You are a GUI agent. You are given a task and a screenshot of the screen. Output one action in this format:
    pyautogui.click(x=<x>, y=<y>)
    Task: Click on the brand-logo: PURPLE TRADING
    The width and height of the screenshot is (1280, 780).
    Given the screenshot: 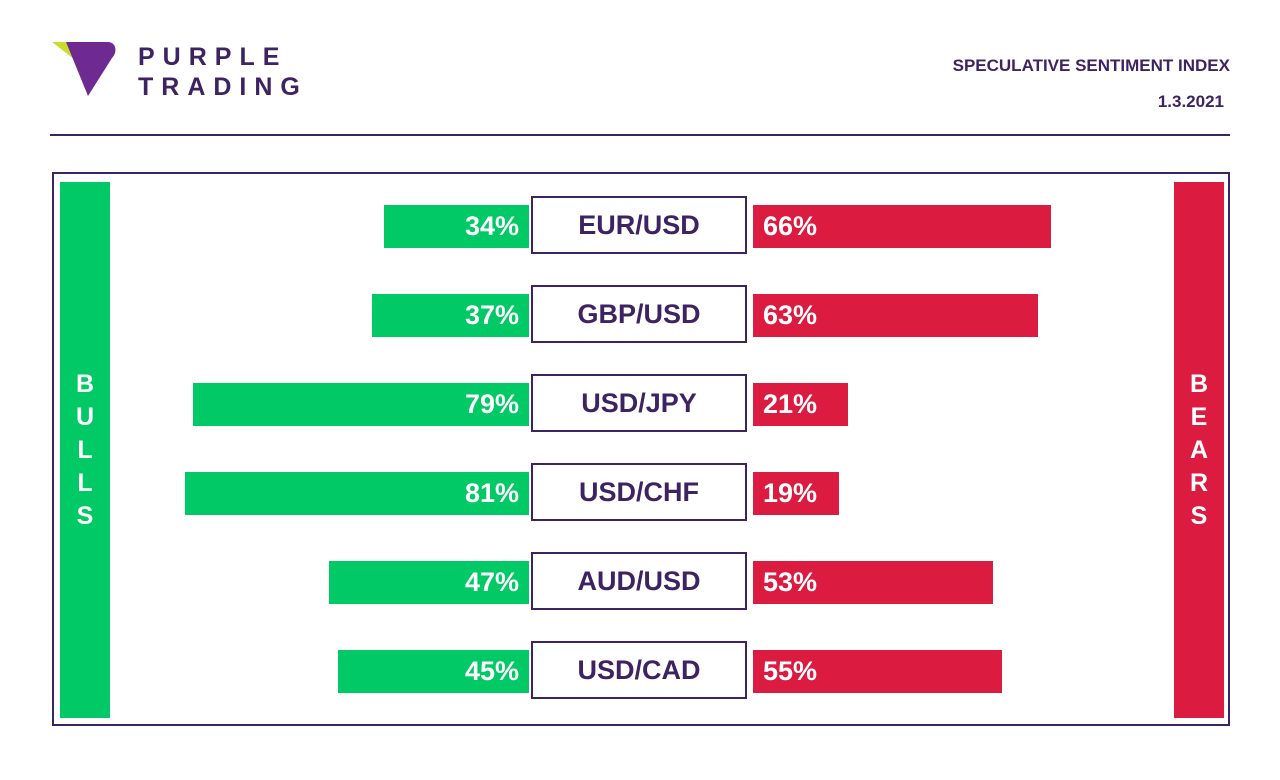 What is the action you would take?
    pyautogui.click(x=187, y=71)
    